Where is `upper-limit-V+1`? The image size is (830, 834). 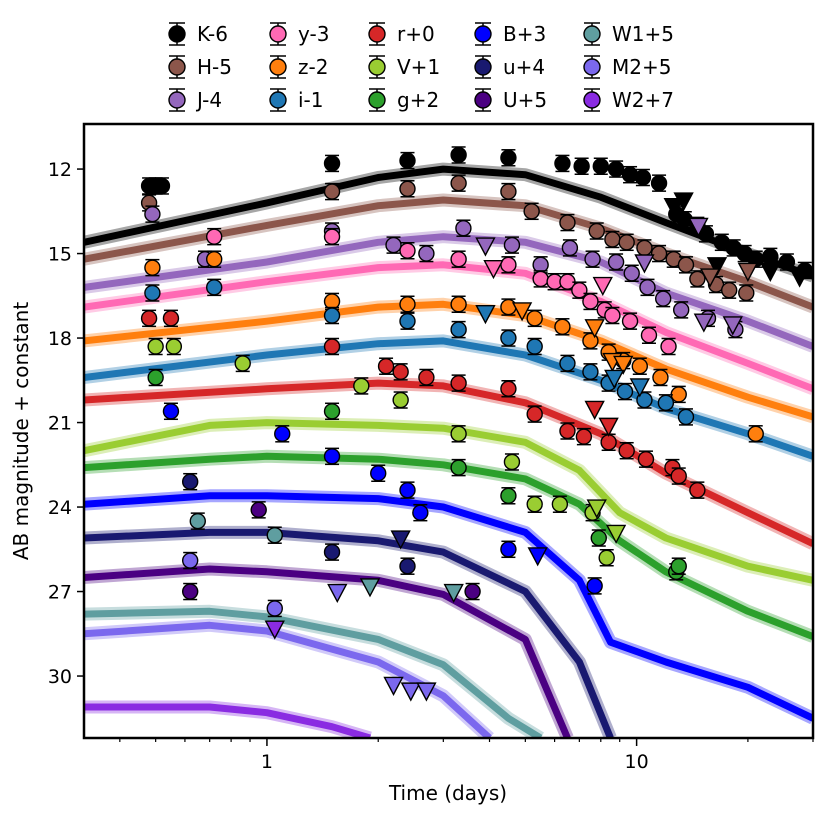
upper-limit-V+1 is located at coordinates (596, 509).